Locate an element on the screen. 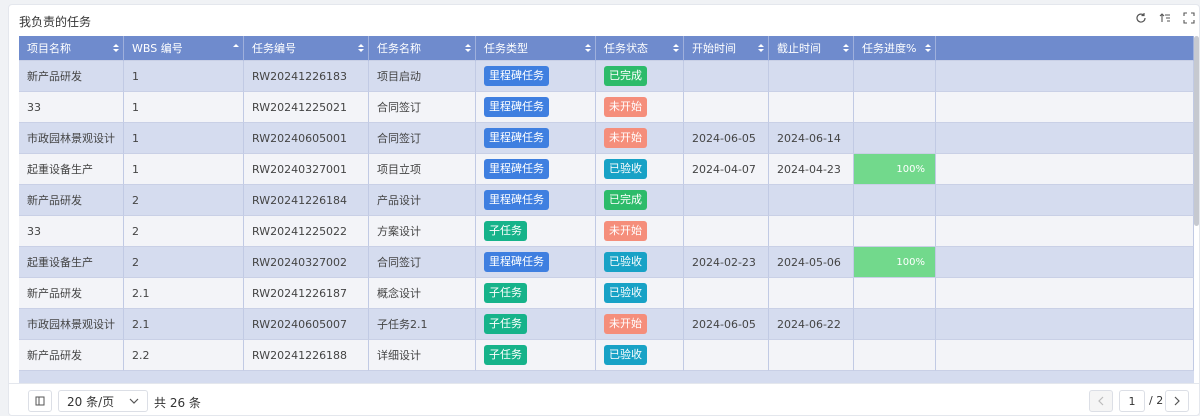 The width and height of the screenshot is (1200, 416). cell-text: 2 is located at coordinates (135, 231).